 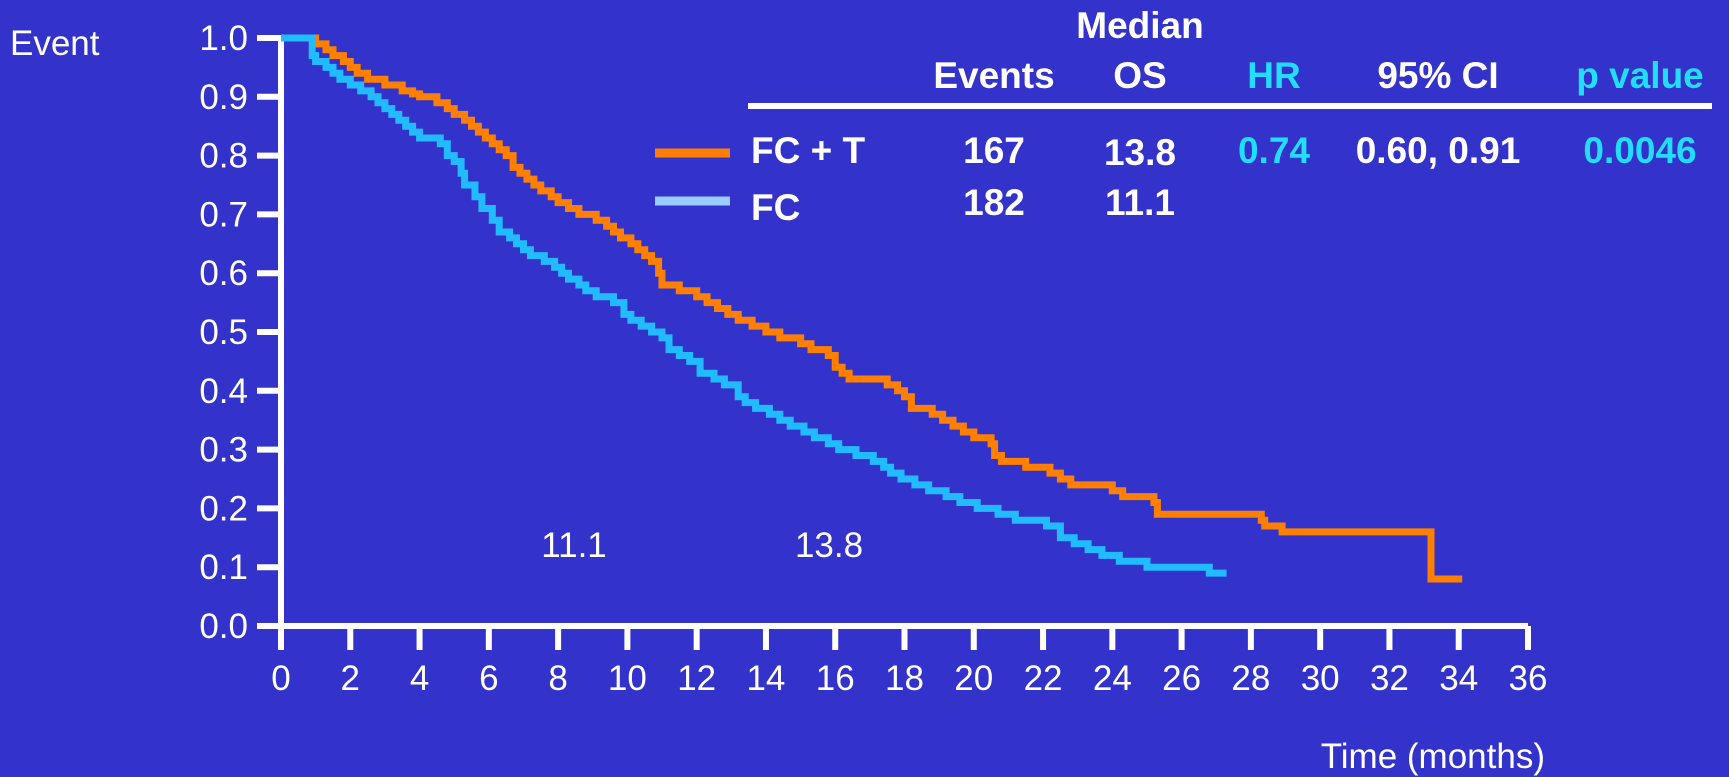 What do you see at coordinates (1389, 678) in the screenshot?
I see `x-tick-label: 32` at bounding box center [1389, 678].